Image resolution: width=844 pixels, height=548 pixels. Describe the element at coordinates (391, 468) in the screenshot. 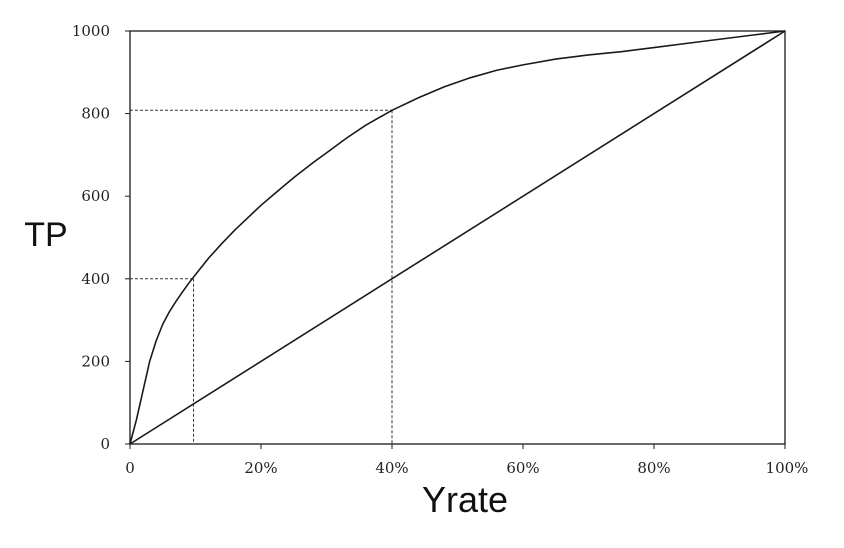

I see `x-tick-label: 40%` at that location.